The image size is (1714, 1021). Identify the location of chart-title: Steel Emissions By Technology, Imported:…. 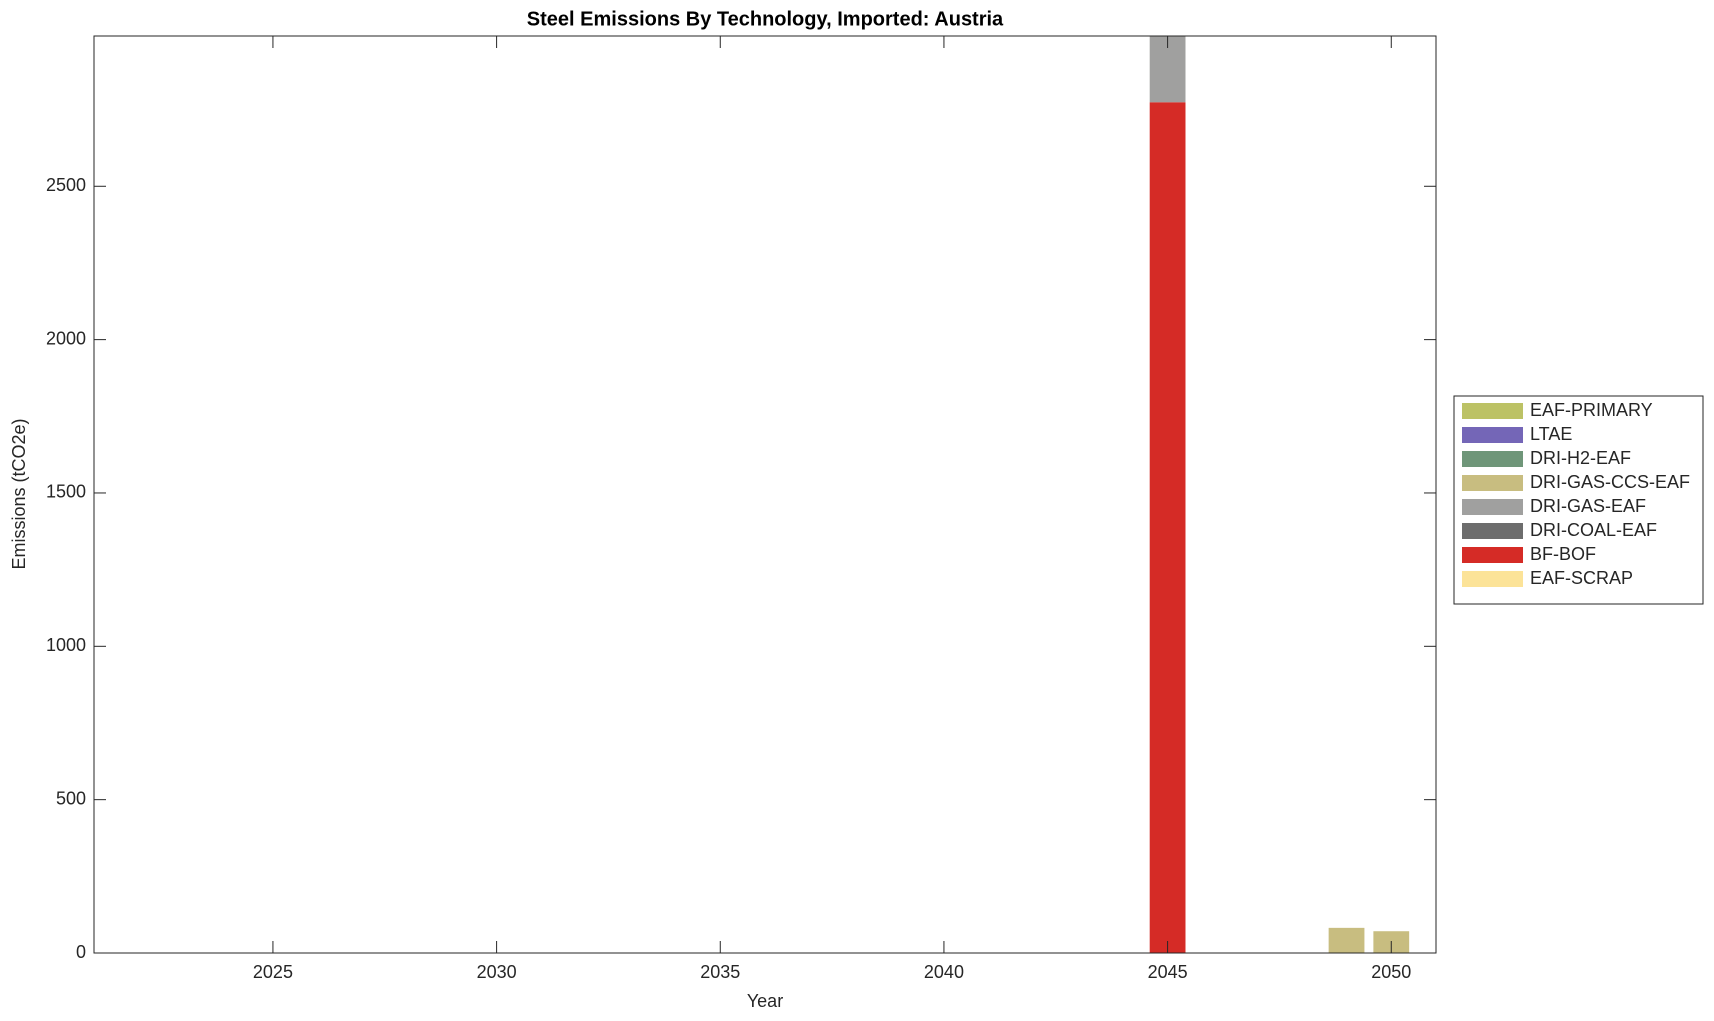
(765, 19).